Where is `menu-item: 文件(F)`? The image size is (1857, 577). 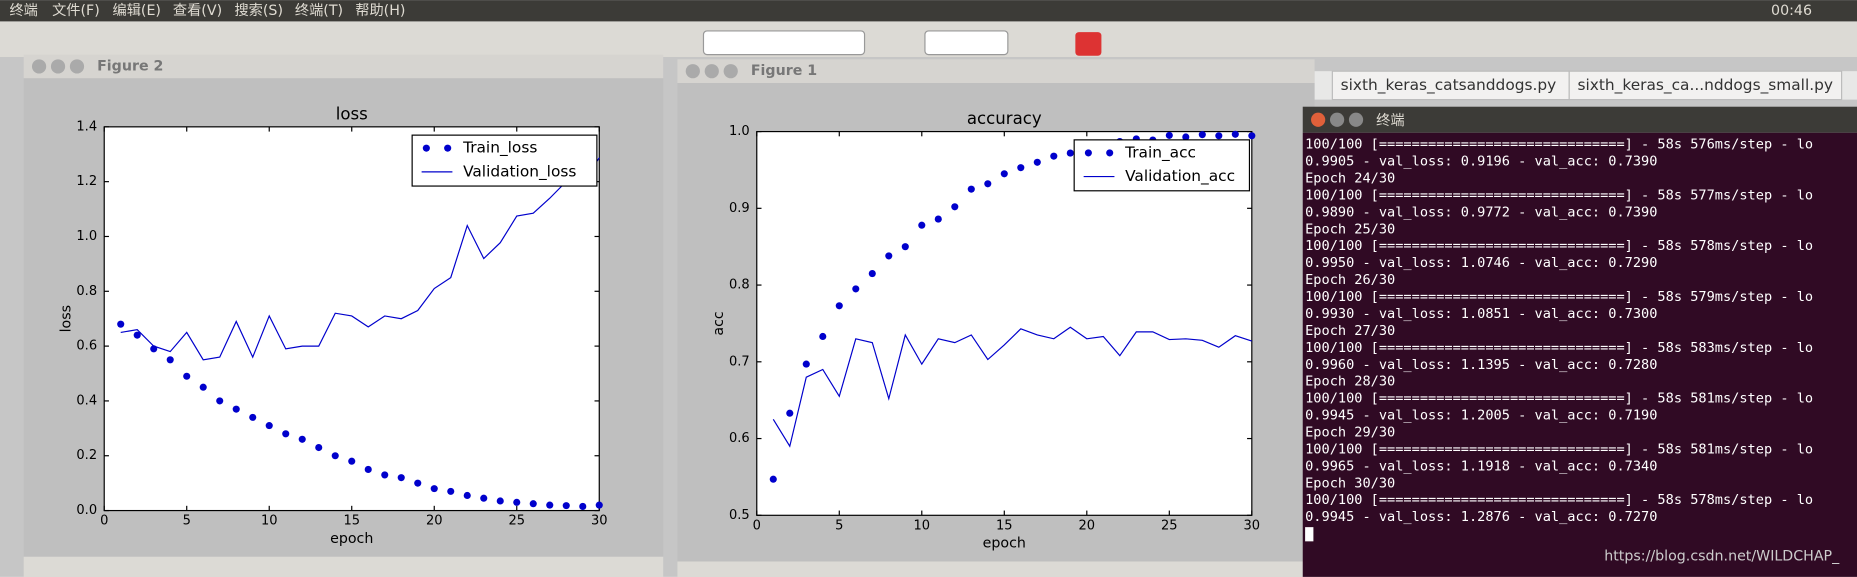
menu-item: 文件(F) is located at coordinates (76, 10).